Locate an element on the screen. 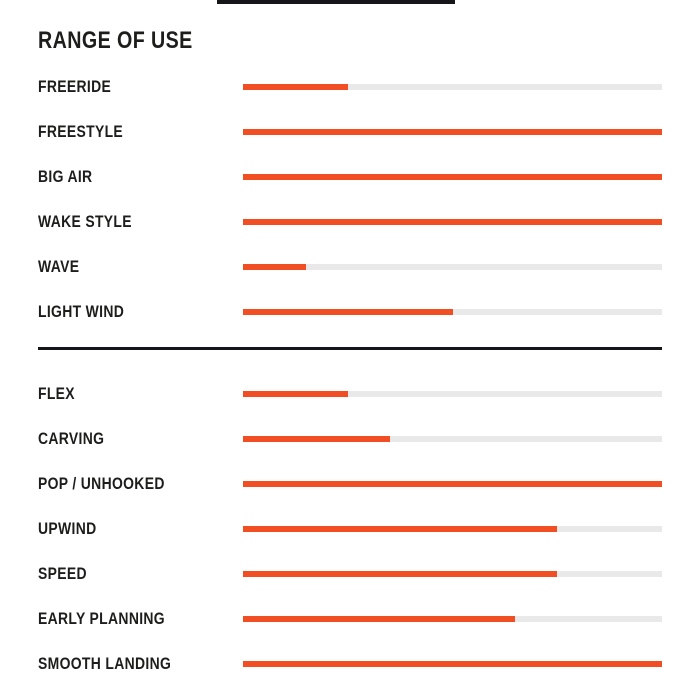 The image size is (700, 700). rating-label: SMOOTH LANDING is located at coordinates (105, 663).